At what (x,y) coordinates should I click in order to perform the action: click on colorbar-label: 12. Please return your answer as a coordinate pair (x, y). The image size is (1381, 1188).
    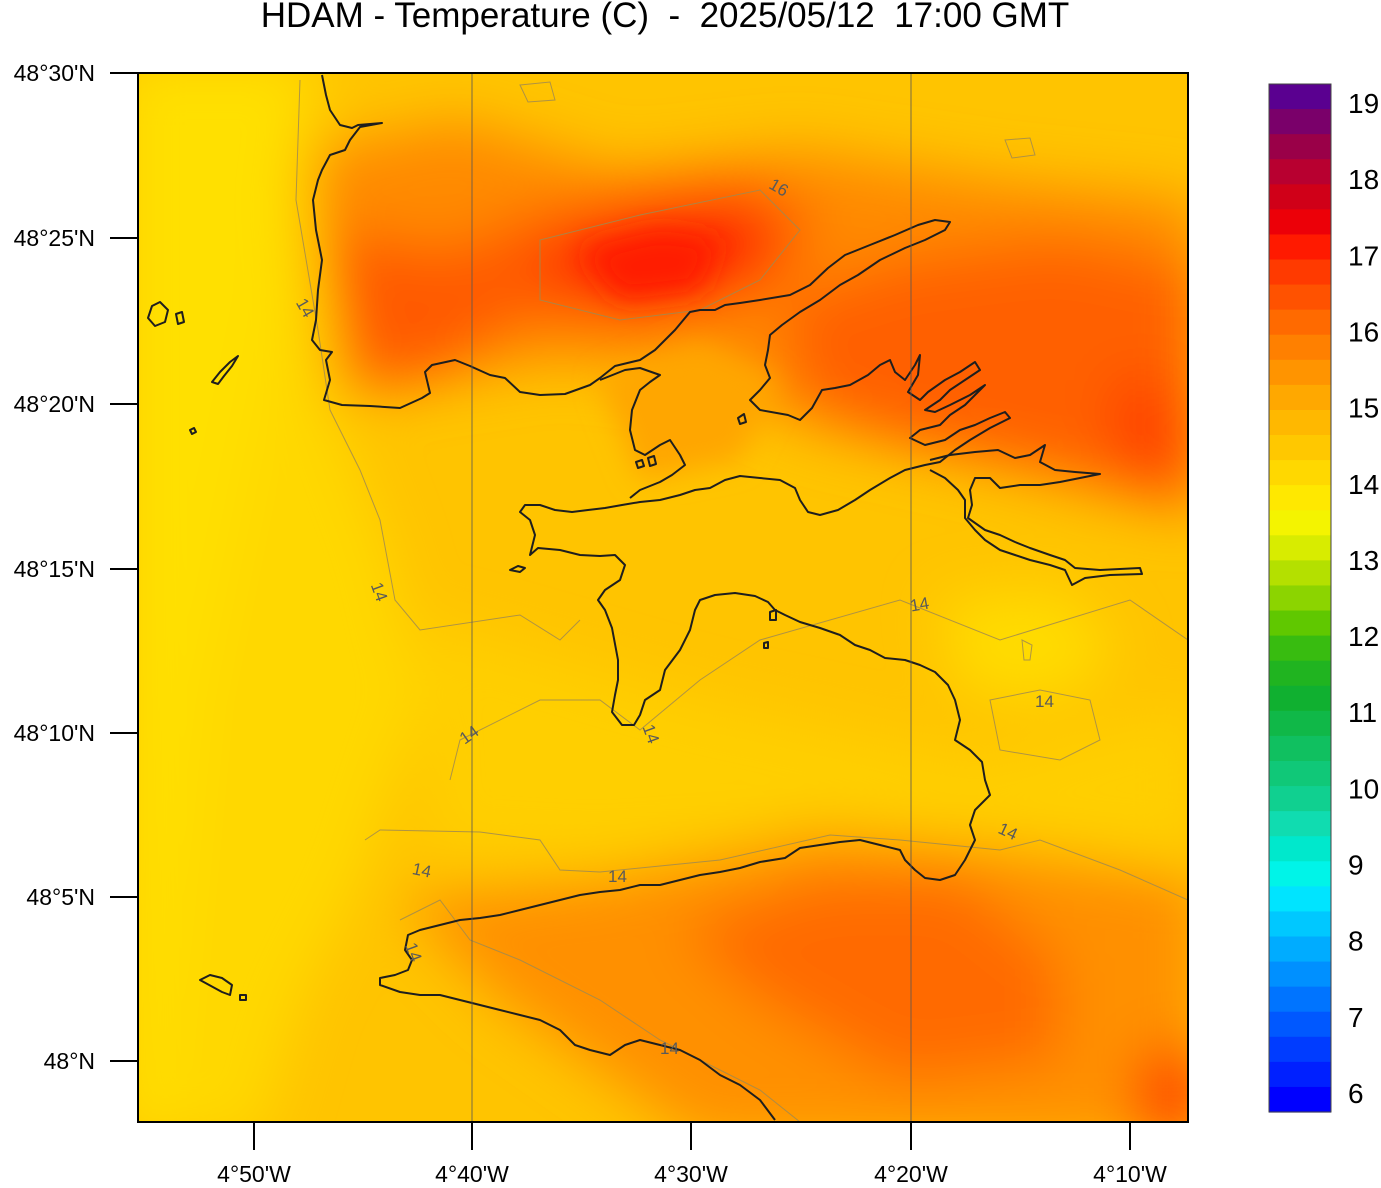
    Looking at the image, I should click on (1363, 636).